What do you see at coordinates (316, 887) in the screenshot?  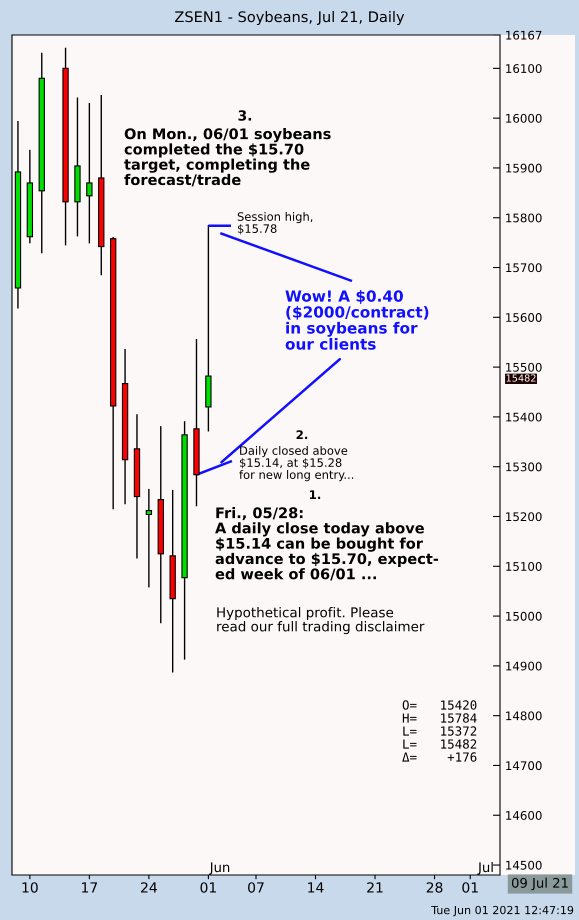 I see `x-tick-label: 14` at bounding box center [316, 887].